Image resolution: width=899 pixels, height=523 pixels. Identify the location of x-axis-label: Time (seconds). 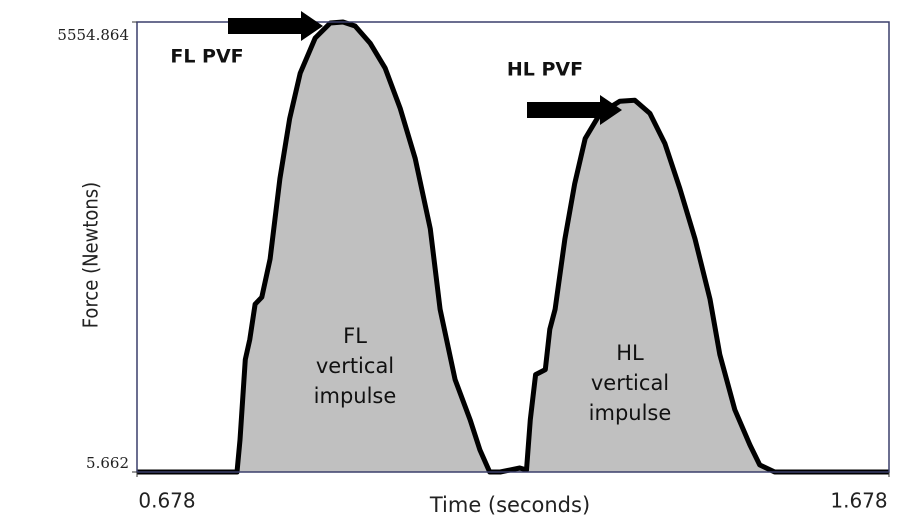
(509, 505).